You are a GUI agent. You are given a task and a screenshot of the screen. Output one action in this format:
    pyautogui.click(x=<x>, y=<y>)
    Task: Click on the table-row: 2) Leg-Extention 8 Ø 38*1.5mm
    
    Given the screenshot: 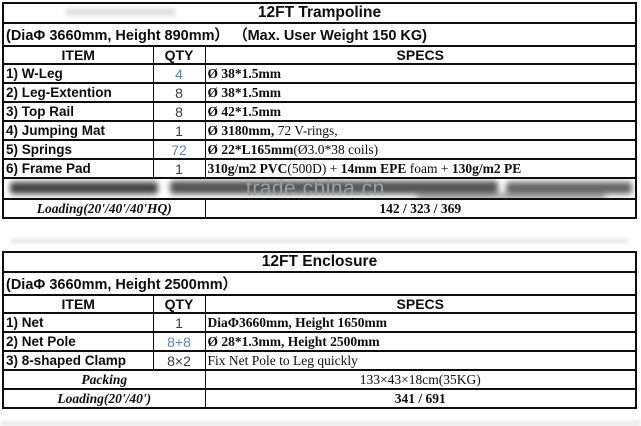 What is the action you would take?
    pyautogui.click(x=319, y=92)
    